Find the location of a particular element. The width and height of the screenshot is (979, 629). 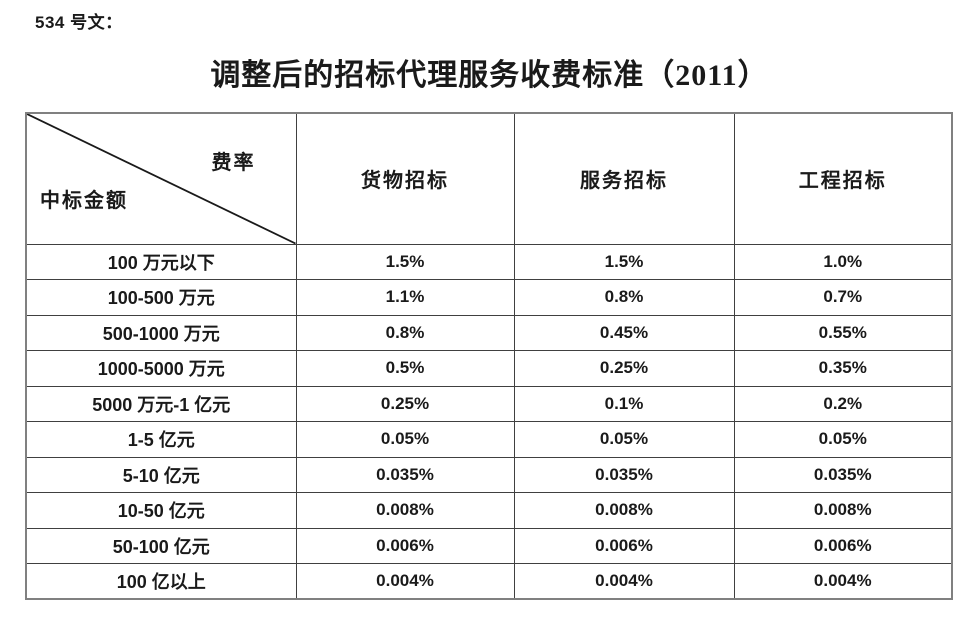

table-row: 5-10 亿元 0.035% 0.035% 0.035% is located at coordinates (489, 474).